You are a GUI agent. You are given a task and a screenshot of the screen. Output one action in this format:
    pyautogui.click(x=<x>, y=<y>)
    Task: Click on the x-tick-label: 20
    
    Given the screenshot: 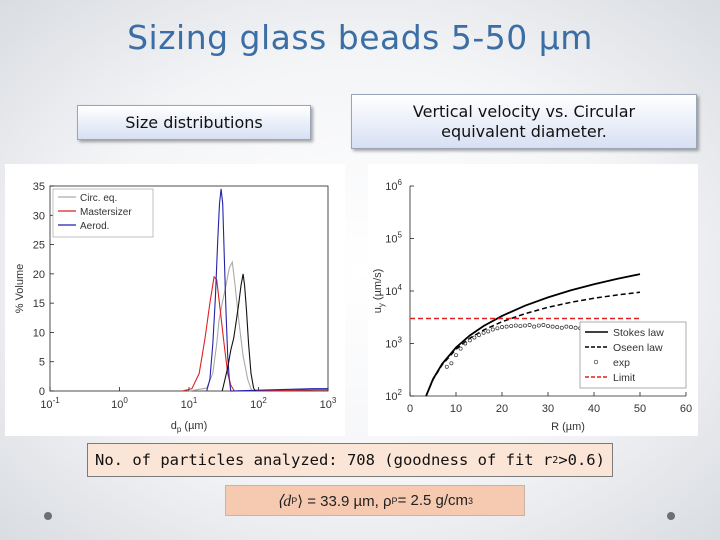 What is the action you would take?
    pyautogui.click(x=502, y=409)
    